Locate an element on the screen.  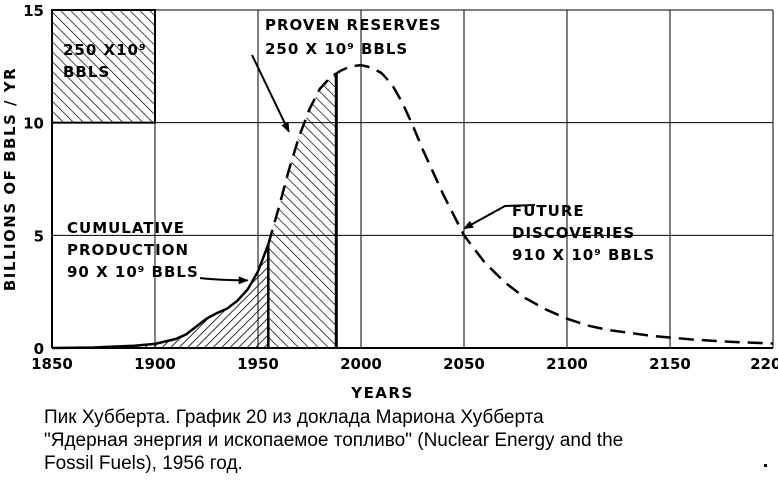
caption-line-3: Fossil Fuels), 1956 год. is located at coordinates (143, 463).